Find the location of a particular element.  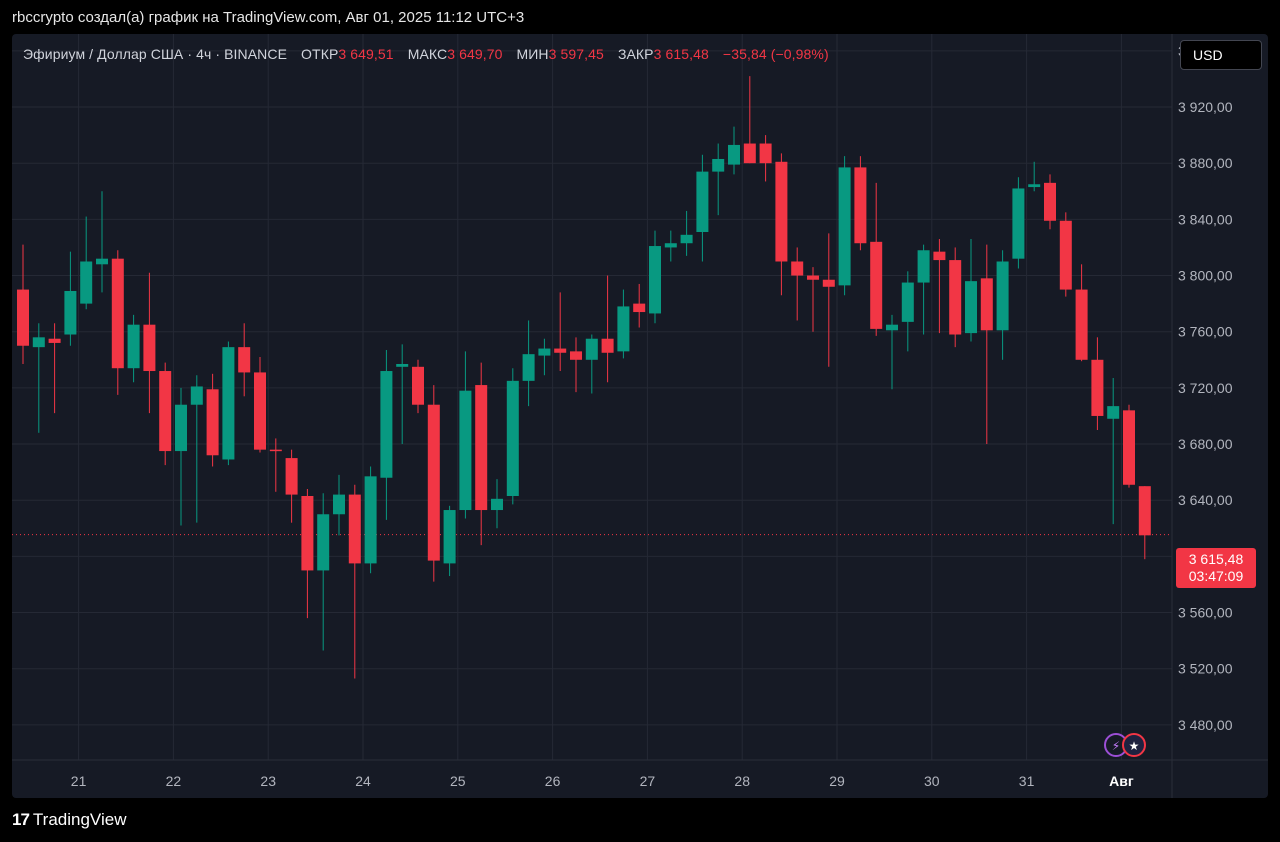

symbol-label: Эфириум / Доллар США · 4ч · BINANCE is located at coordinates (155, 54).